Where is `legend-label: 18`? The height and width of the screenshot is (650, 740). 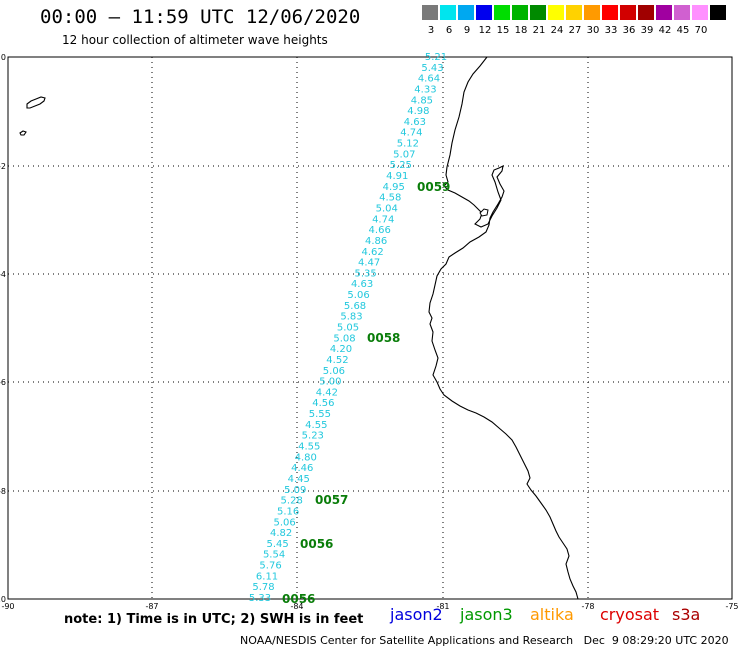 legend-label: 18 is located at coordinates (521, 30).